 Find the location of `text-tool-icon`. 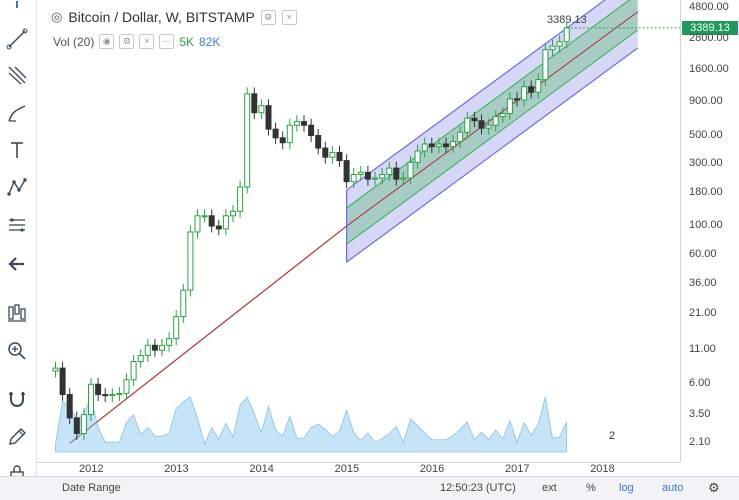

text-tool-icon is located at coordinates (17, 150).